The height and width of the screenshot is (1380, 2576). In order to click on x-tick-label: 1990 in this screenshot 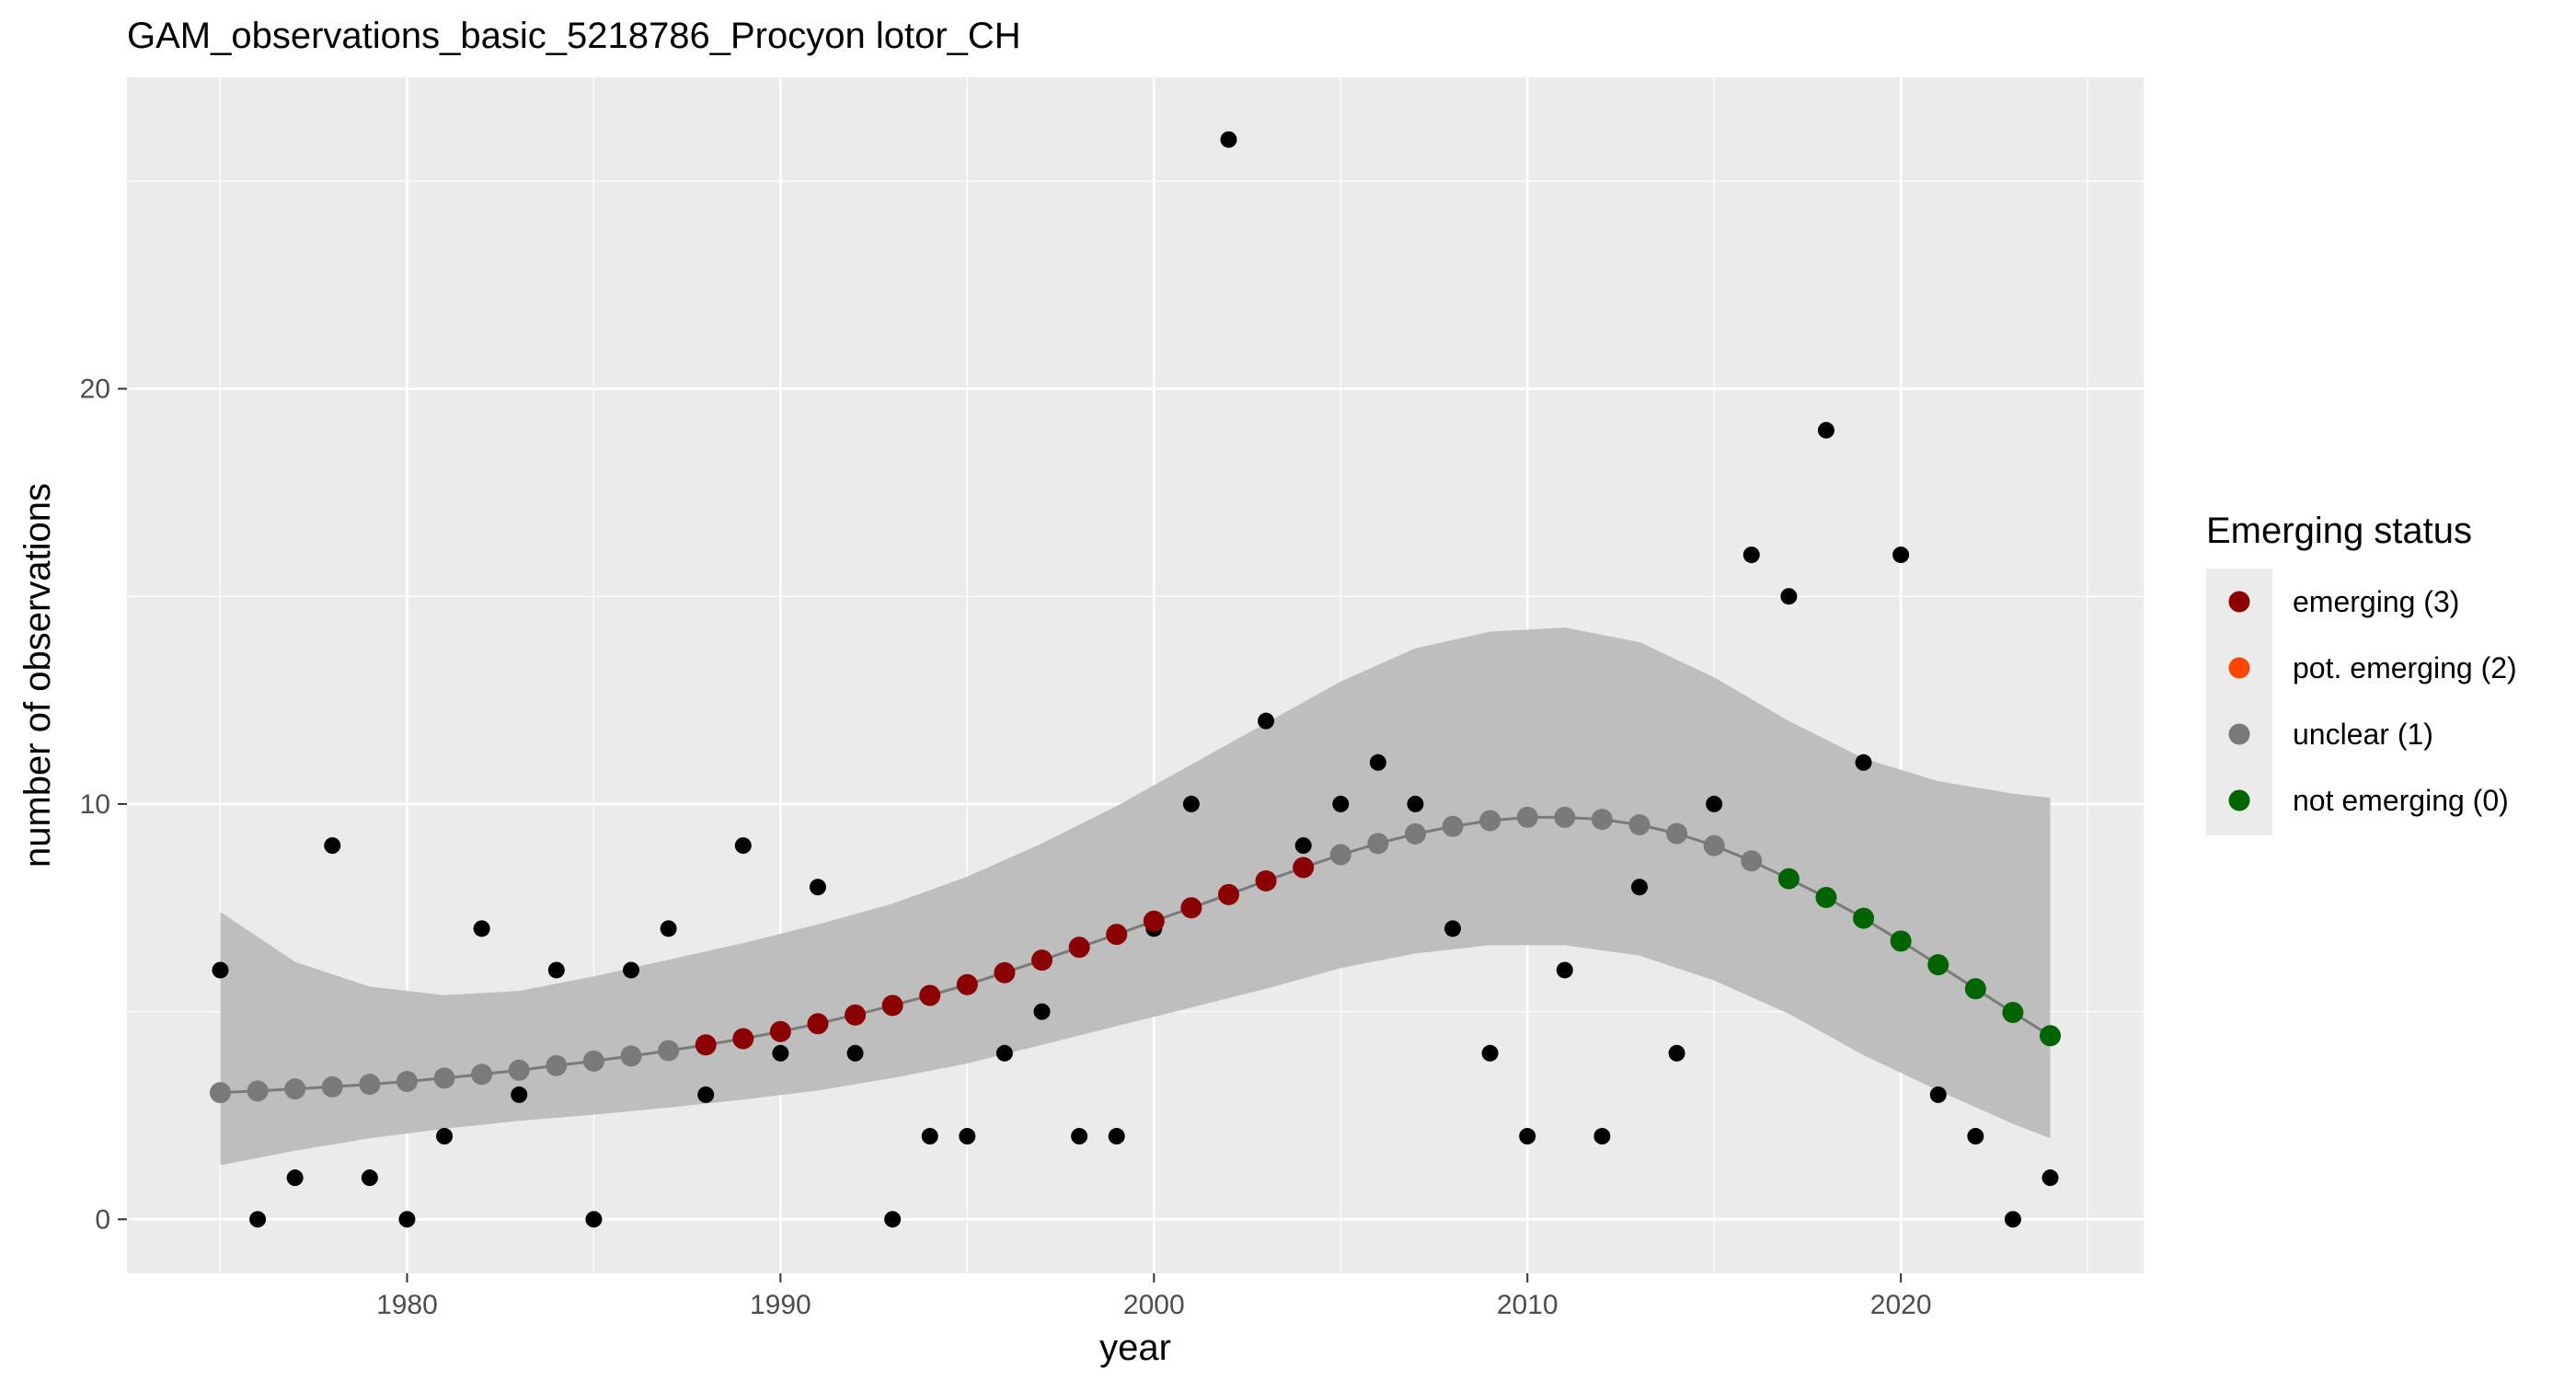, I will do `click(780, 1305)`.